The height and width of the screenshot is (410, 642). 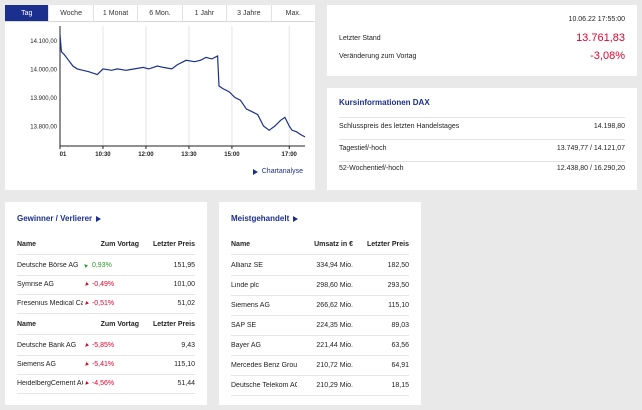 What do you see at coordinates (182, 86) in the screenshot?
I see `dax-price-line` at bounding box center [182, 86].